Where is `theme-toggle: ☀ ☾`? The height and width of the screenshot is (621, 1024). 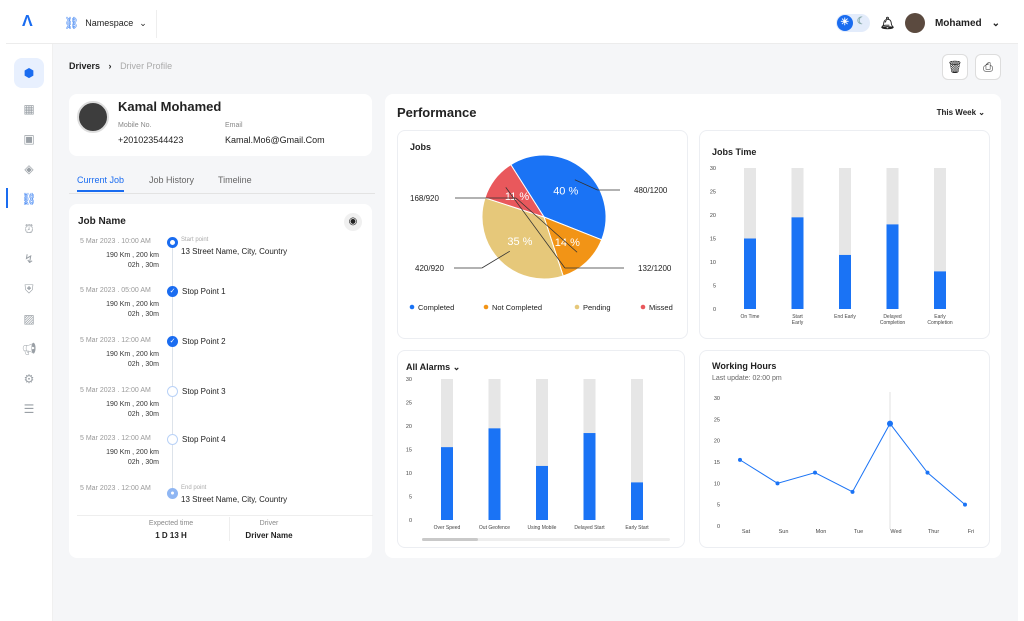 theme-toggle: ☀ ☾ is located at coordinates (852, 23).